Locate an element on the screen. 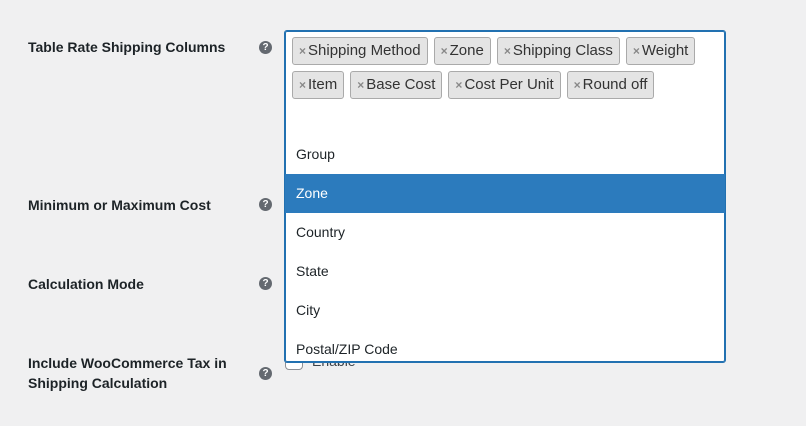  selected-tag: × Base Cost is located at coordinates (396, 85).